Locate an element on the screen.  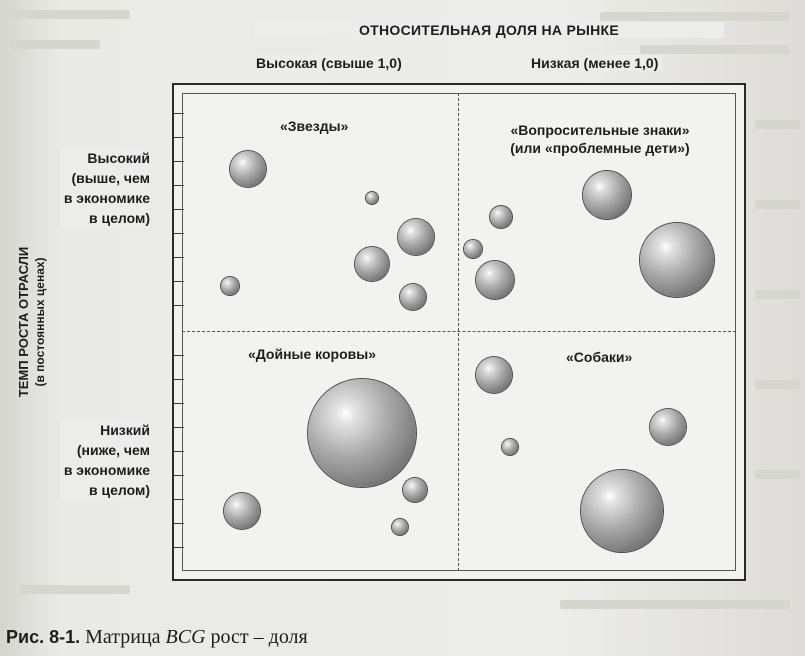
growth-axis-title-text: ТЕМП РОСТА ОТРАСЛИ is located at coordinates (23, 322).